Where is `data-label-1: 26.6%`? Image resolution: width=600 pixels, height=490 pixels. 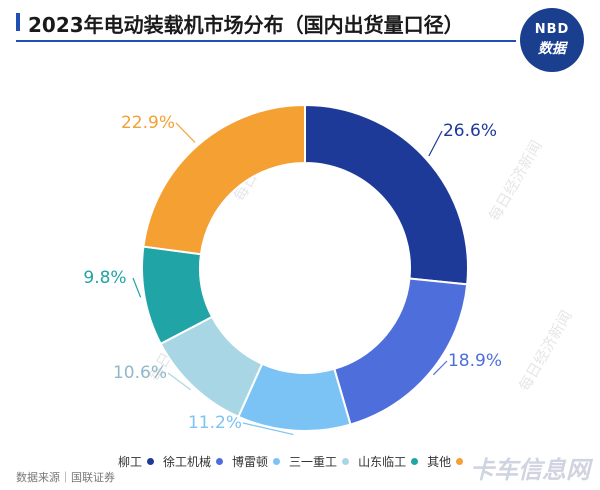
data-label-1: 26.6% is located at coordinates (470, 131).